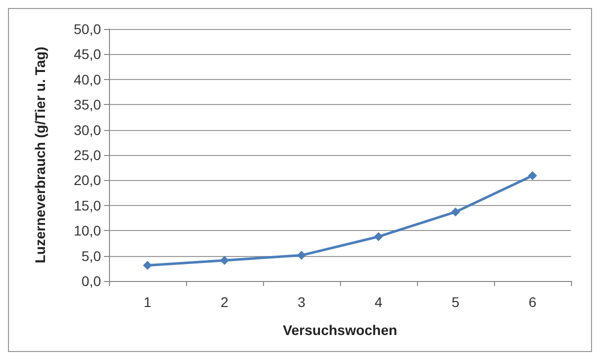 Image resolution: width=600 pixels, height=360 pixels. I want to click on y-tick-label: 15,0, so click(88, 205).